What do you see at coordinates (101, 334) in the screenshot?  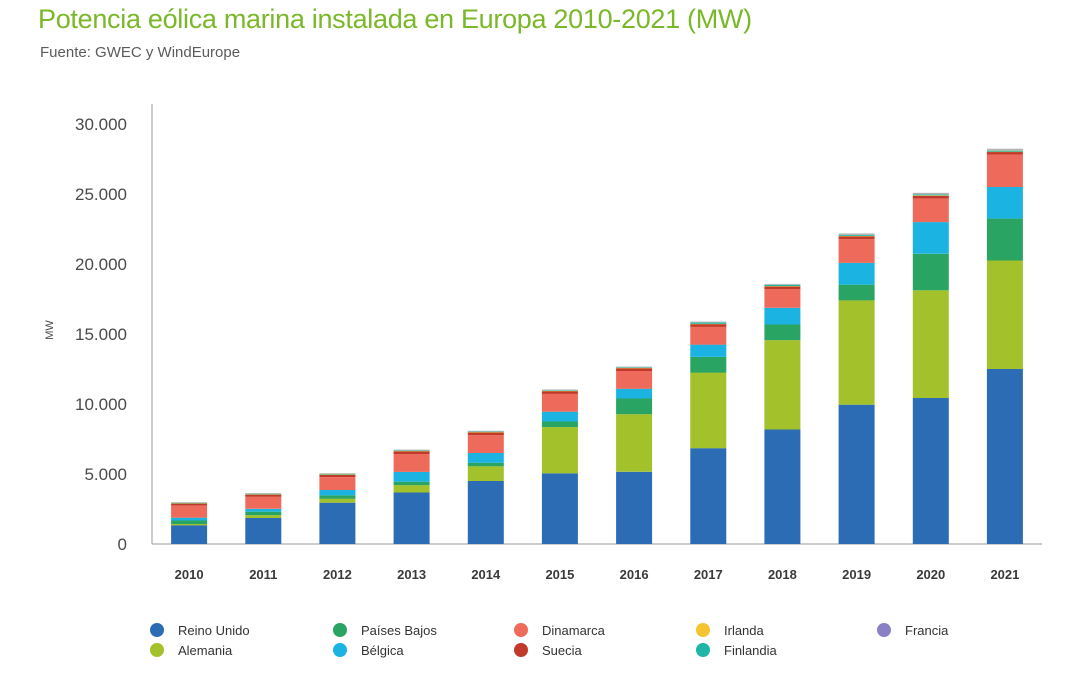 I see `y-tick-label: 15.000` at bounding box center [101, 334].